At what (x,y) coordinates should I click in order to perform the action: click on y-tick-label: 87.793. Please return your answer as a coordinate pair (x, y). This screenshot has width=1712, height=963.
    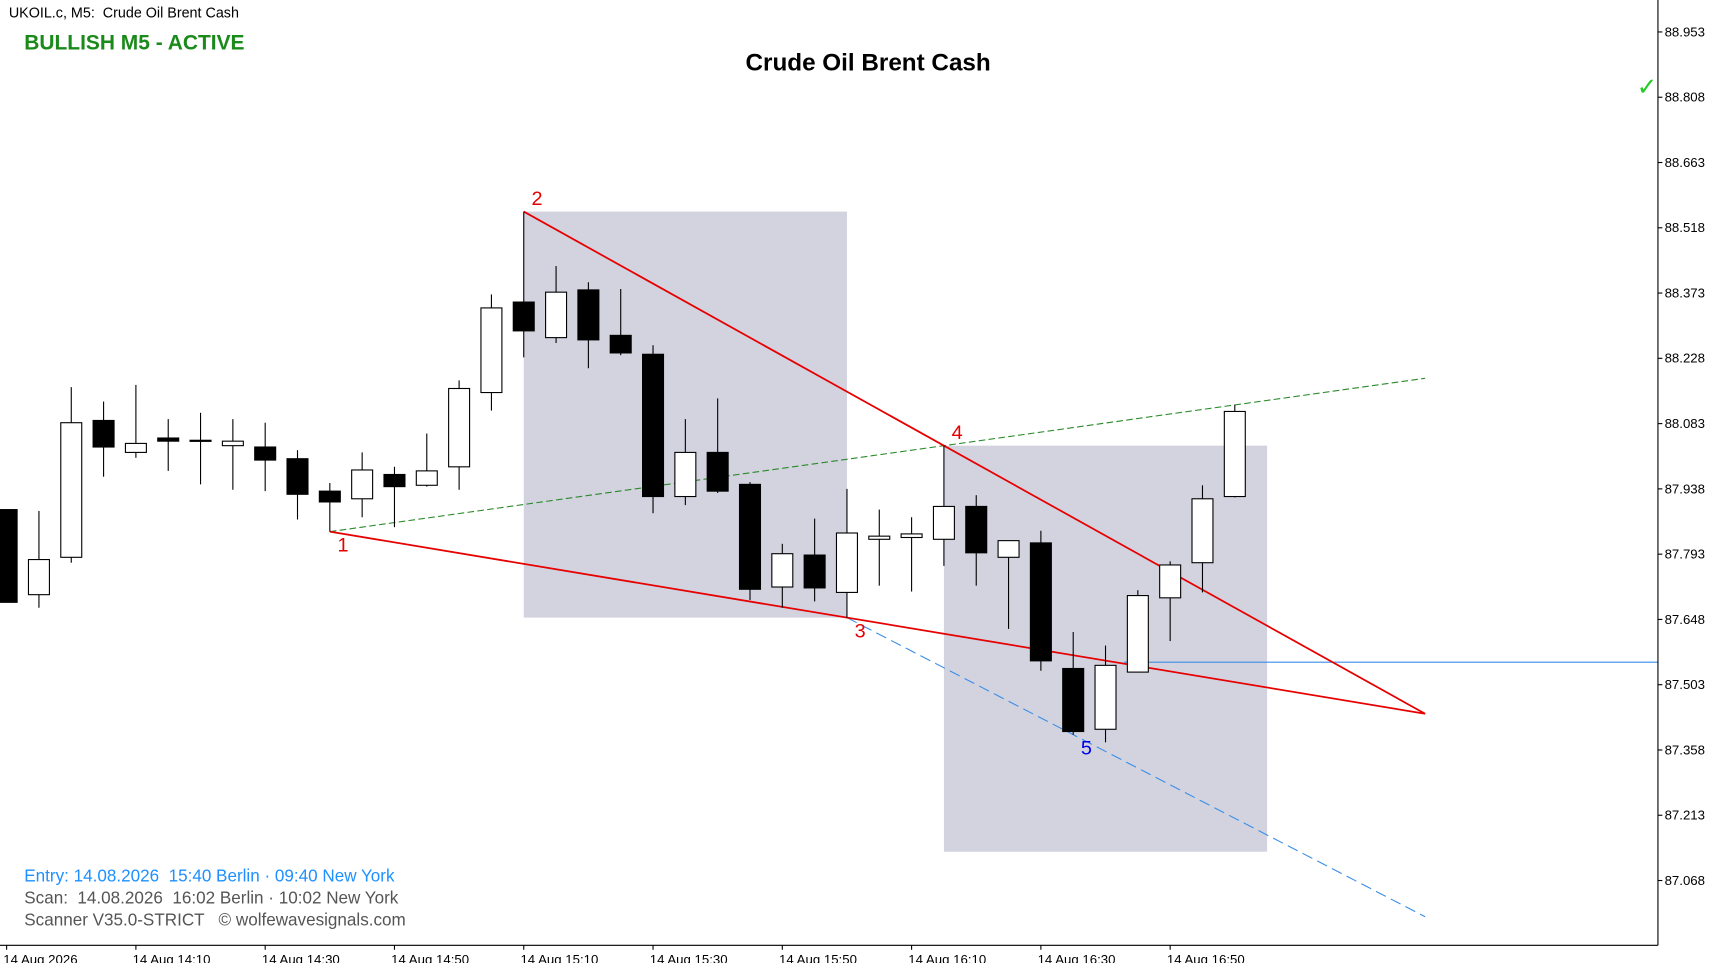
    Looking at the image, I should click on (1685, 554).